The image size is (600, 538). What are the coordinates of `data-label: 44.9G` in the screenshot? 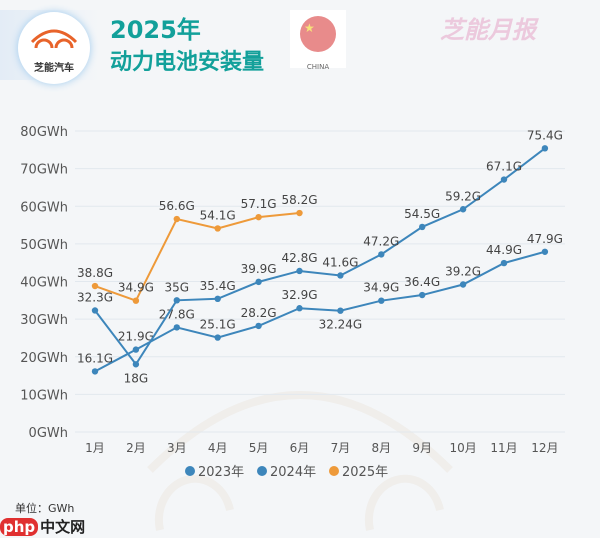 It's located at (504, 250).